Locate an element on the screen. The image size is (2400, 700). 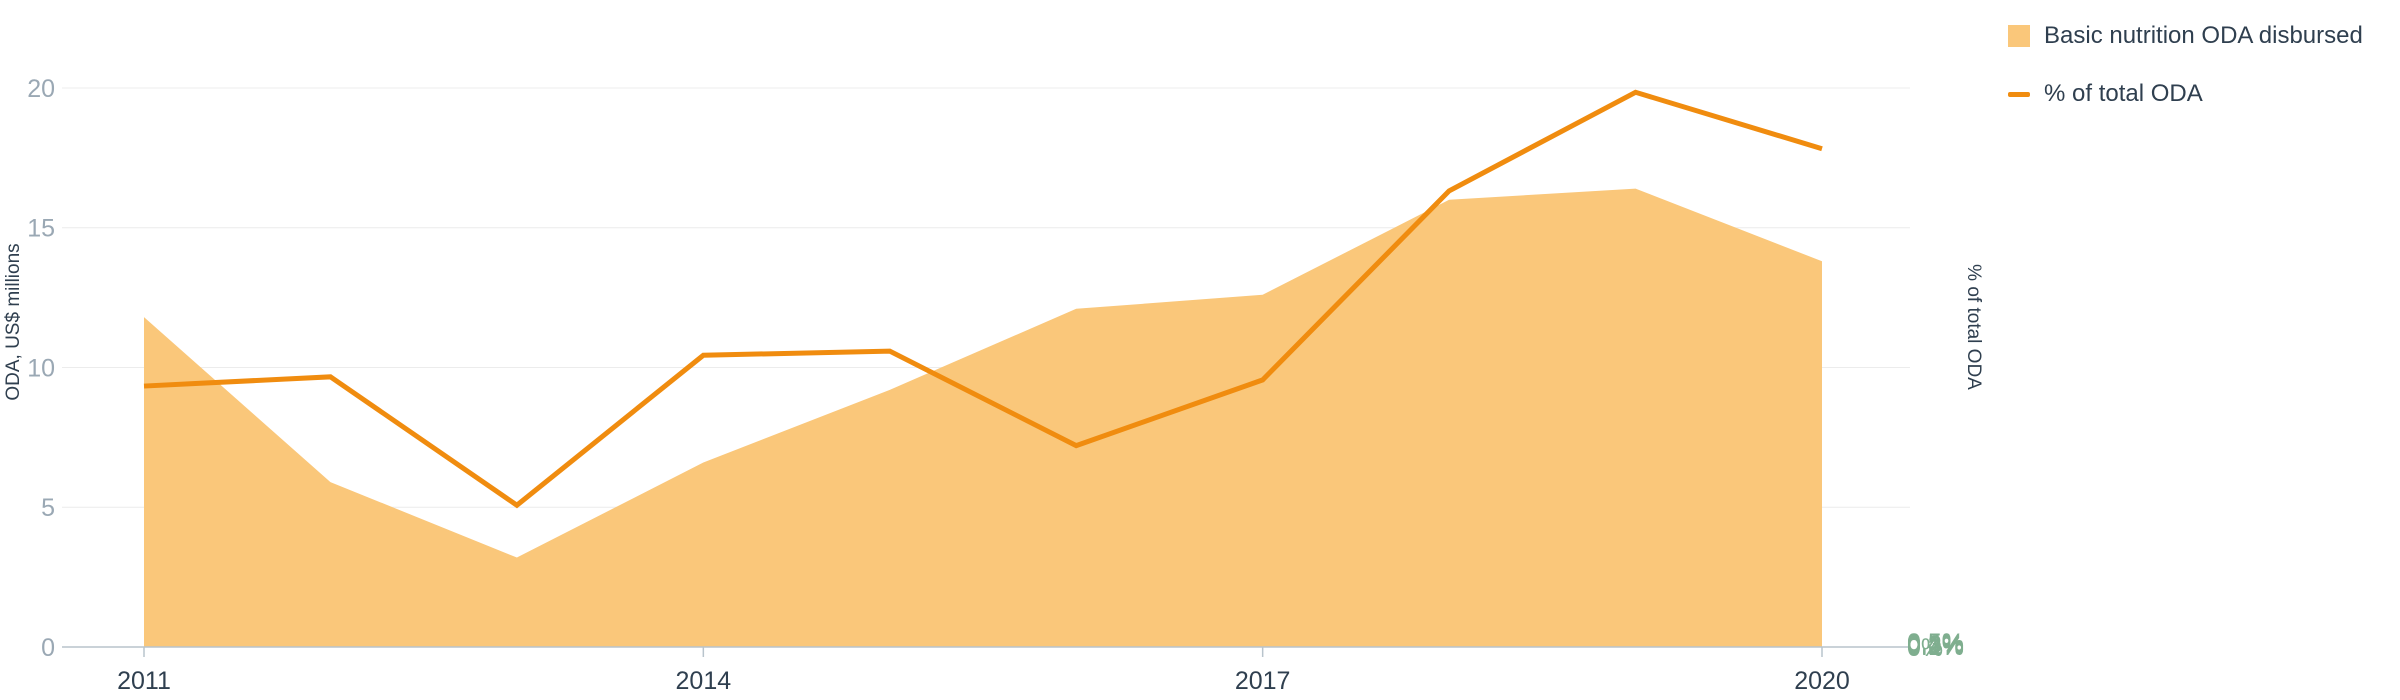
y-right-tick-label: 0.5% is located at coordinates (1935, 643).